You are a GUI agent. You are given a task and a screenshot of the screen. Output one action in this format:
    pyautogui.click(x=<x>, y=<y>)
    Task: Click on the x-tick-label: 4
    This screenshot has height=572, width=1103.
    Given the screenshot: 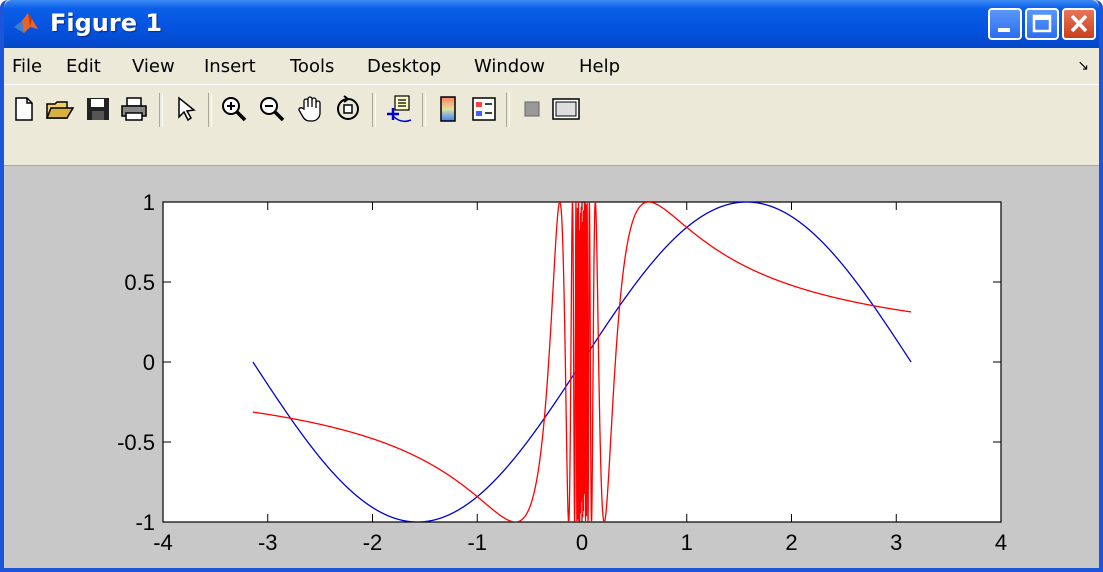 What is the action you would take?
    pyautogui.click(x=1001, y=542)
    